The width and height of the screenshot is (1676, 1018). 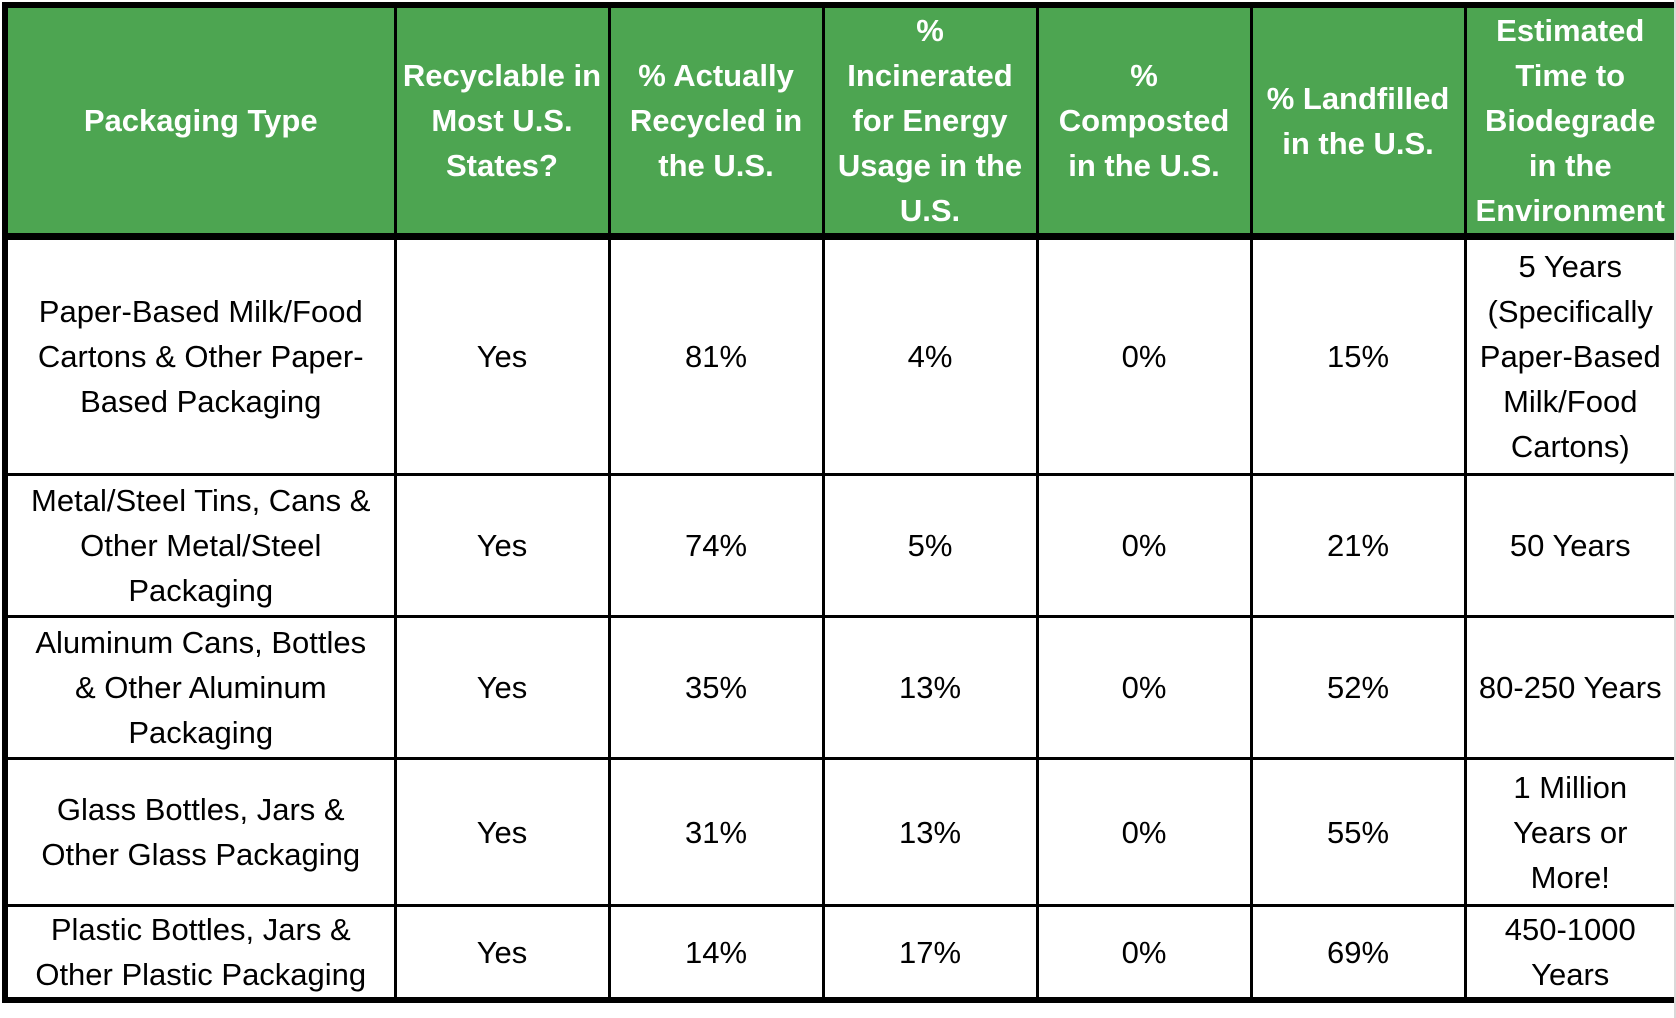 I want to click on column-header-landfilled: % Landfilled in the U.S., so click(x=1358, y=121).